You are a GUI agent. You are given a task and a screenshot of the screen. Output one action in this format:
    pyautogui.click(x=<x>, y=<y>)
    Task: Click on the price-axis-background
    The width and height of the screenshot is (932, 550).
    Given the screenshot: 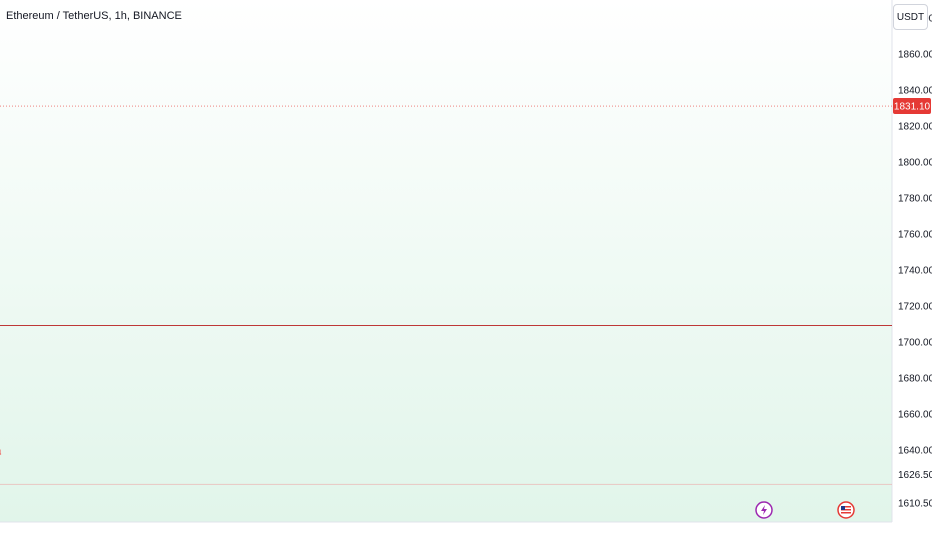 What is the action you would take?
    pyautogui.click(x=912, y=275)
    